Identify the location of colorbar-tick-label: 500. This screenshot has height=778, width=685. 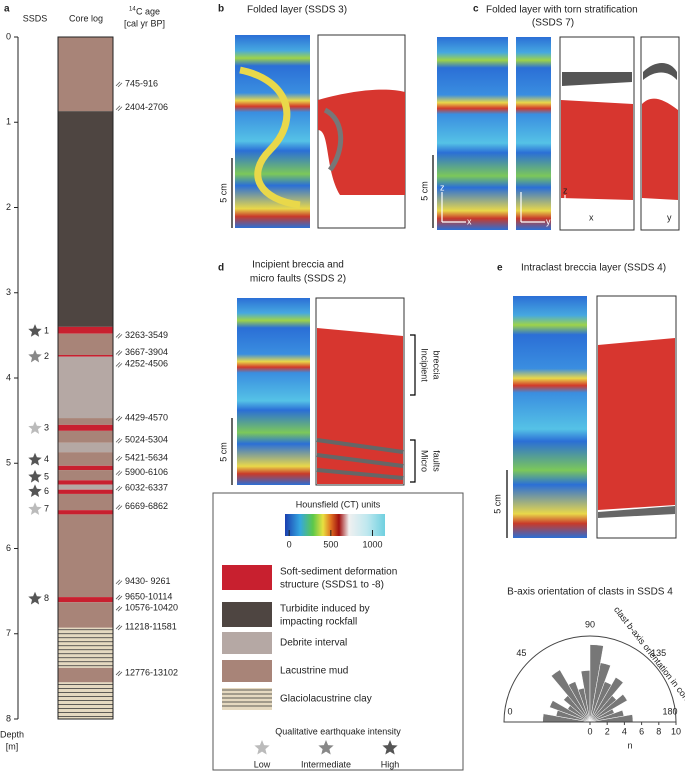
(330, 544).